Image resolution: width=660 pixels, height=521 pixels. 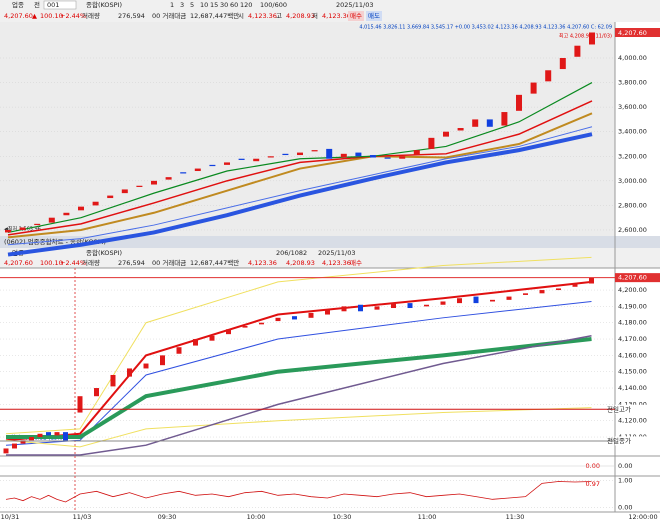 I want to click on interval-button: 15, so click(x=214, y=5).